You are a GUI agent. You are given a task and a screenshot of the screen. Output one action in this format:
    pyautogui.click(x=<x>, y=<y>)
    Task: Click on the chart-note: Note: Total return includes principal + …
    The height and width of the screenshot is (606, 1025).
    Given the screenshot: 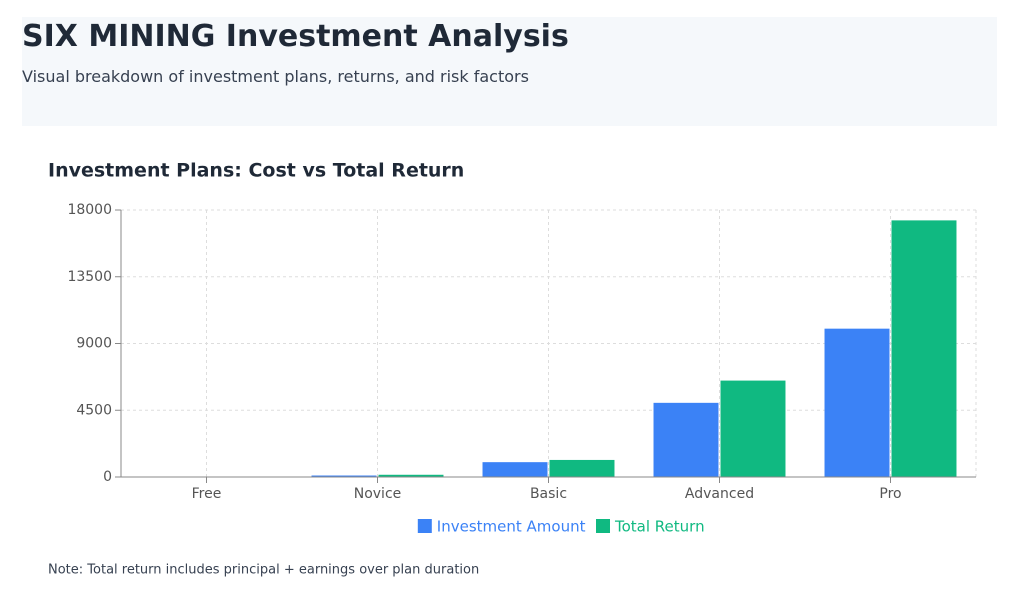 What is the action you would take?
    pyautogui.click(x=263, y=570)
    